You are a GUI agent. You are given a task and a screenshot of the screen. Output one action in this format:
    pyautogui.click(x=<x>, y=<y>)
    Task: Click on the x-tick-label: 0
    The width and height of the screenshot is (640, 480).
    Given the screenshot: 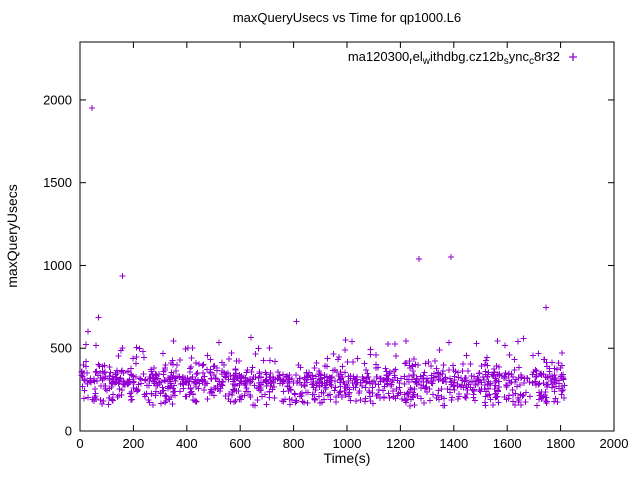 What is the action you would take?
    pyautogui.click(x=79, y=443)
    